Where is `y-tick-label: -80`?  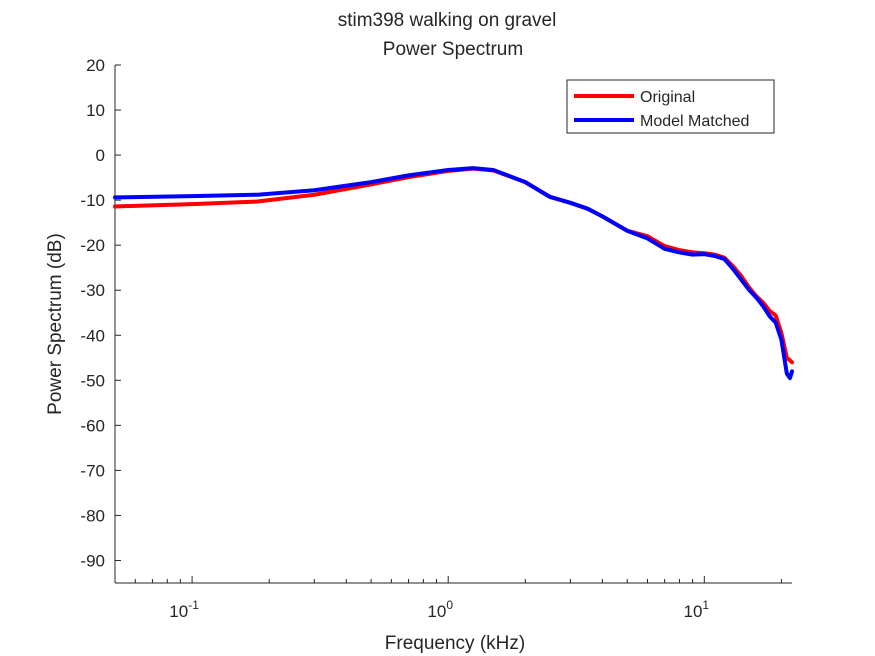 y-tick-label: -80 is located at coordinates (92, 515).